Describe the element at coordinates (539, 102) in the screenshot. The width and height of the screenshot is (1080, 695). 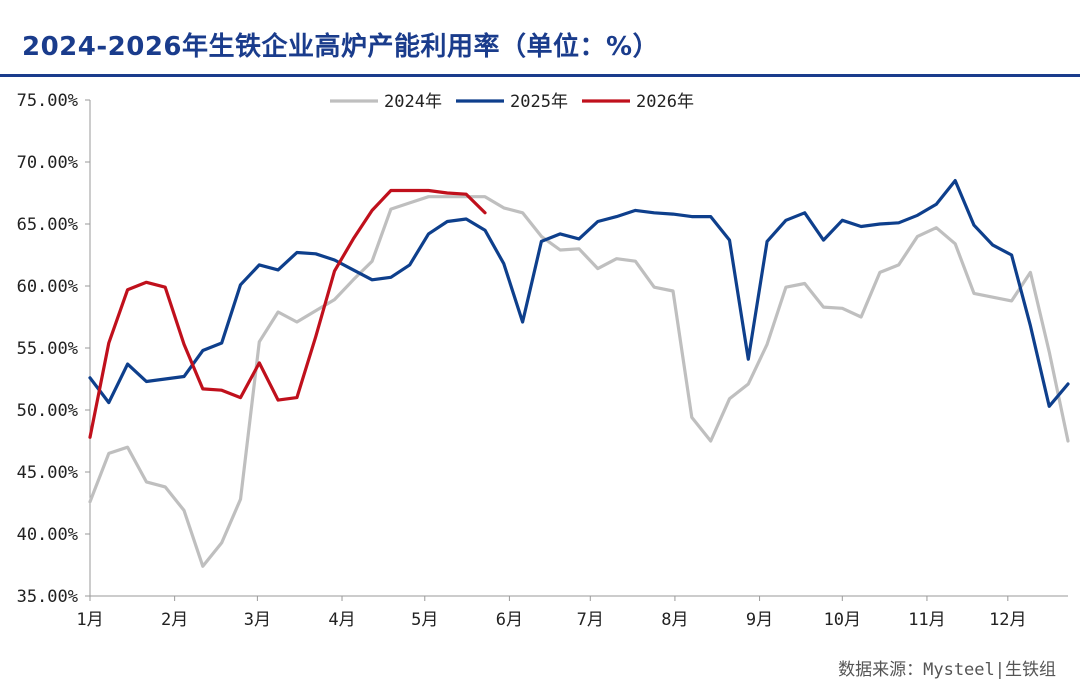
I see `legend-label: 2025年` at that location.